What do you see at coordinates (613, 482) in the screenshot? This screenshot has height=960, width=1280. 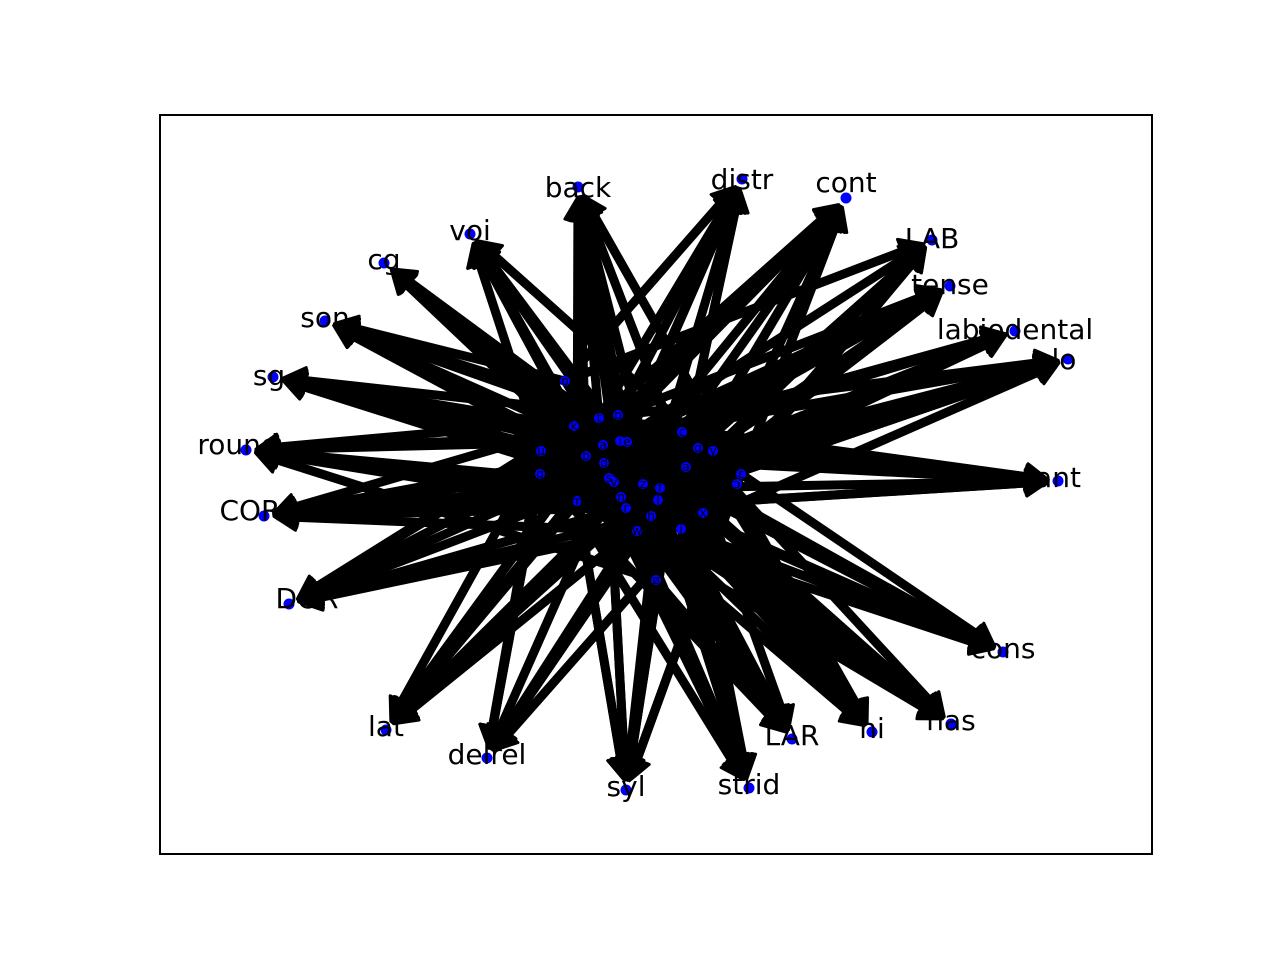 I see `inner-node-label: v` at bounding box center [613, 482].